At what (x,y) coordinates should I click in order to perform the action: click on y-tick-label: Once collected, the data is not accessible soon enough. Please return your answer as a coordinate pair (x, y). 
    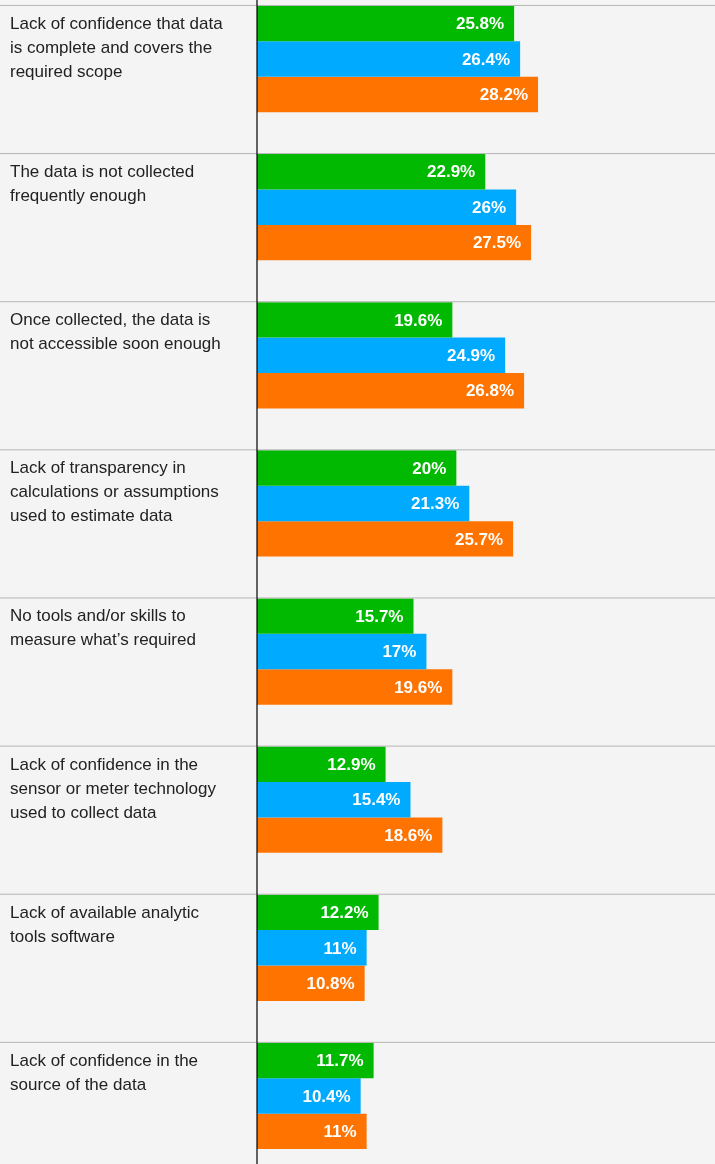
    Looking at the image, I should click on (115, 332).